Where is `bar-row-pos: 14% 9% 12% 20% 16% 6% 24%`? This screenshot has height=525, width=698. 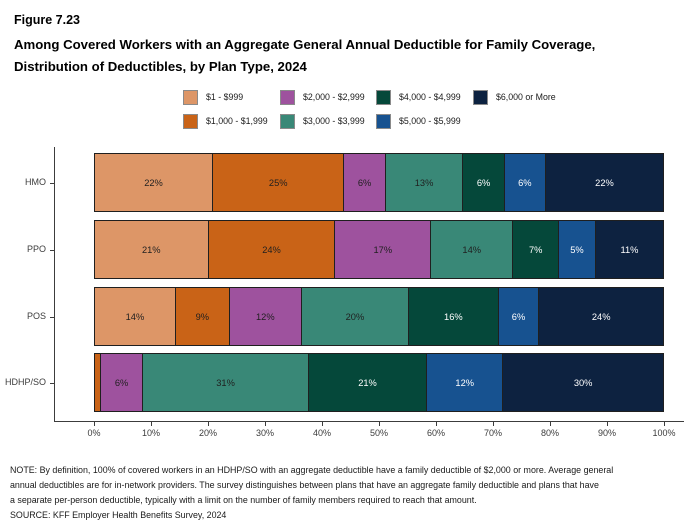 bar-row-pos: 14% 9% 12% 20% 16% 6% 24% is located at coordinates (379, 316).